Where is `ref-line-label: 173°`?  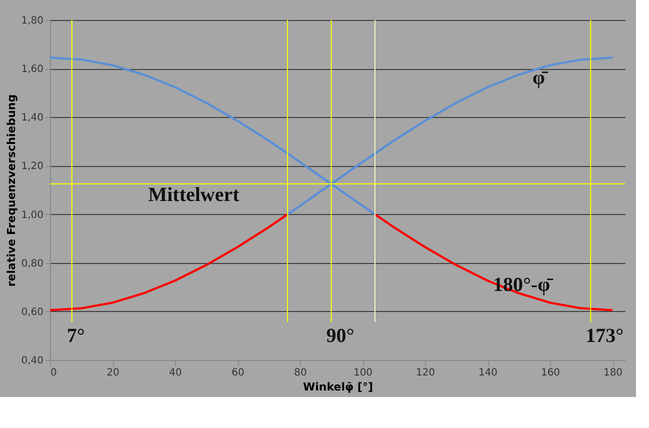 ref-line-label: 173° is located at coordinates (605, 336).